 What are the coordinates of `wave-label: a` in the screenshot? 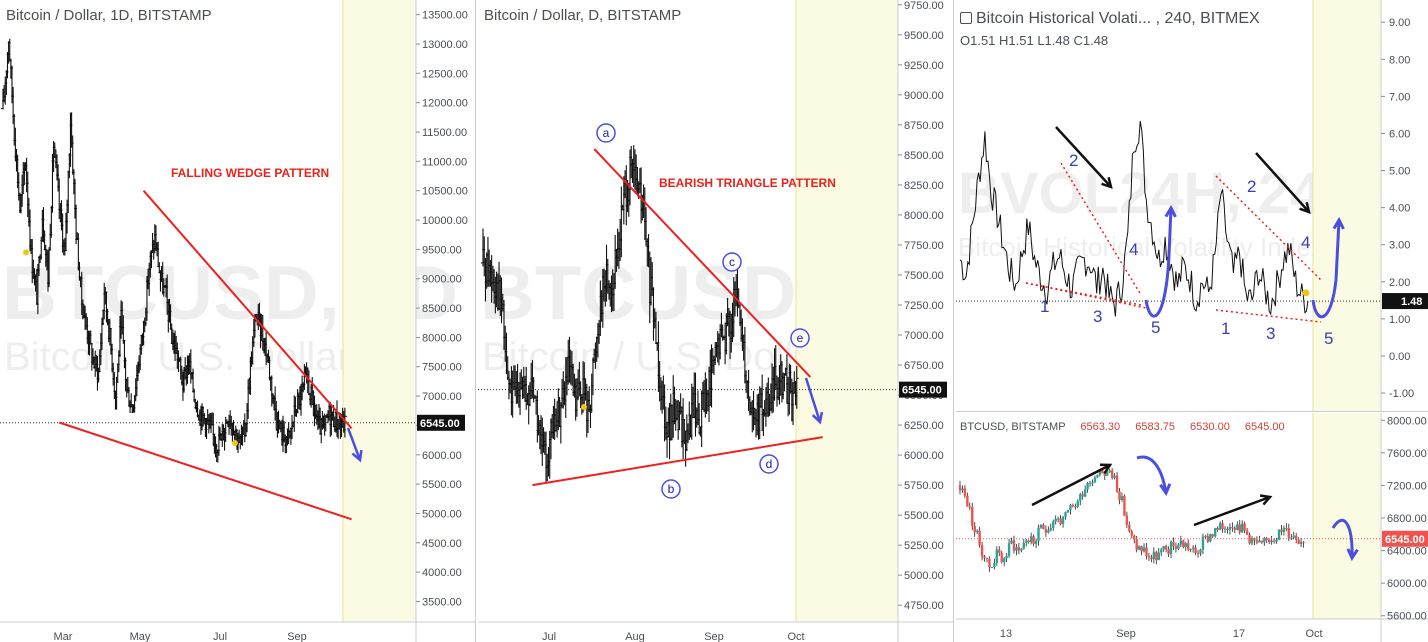 It's located at (606, 133).